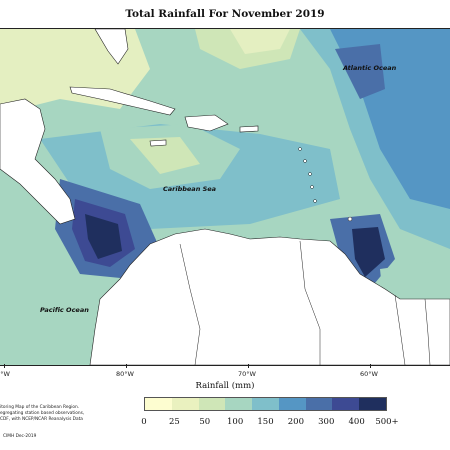 The image size is (450, 450). Describe the element at coordinates (41, 419) in the screenshot. I see `footer-line-3: CDF, with NCEP/NCAR Reanalysis Data` at that location.